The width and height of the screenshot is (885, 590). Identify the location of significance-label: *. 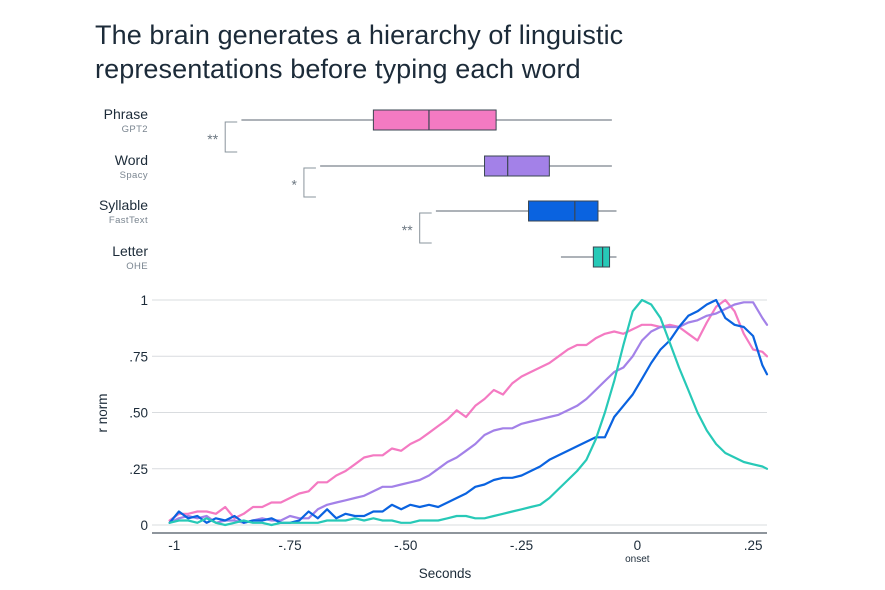
(294, 185).